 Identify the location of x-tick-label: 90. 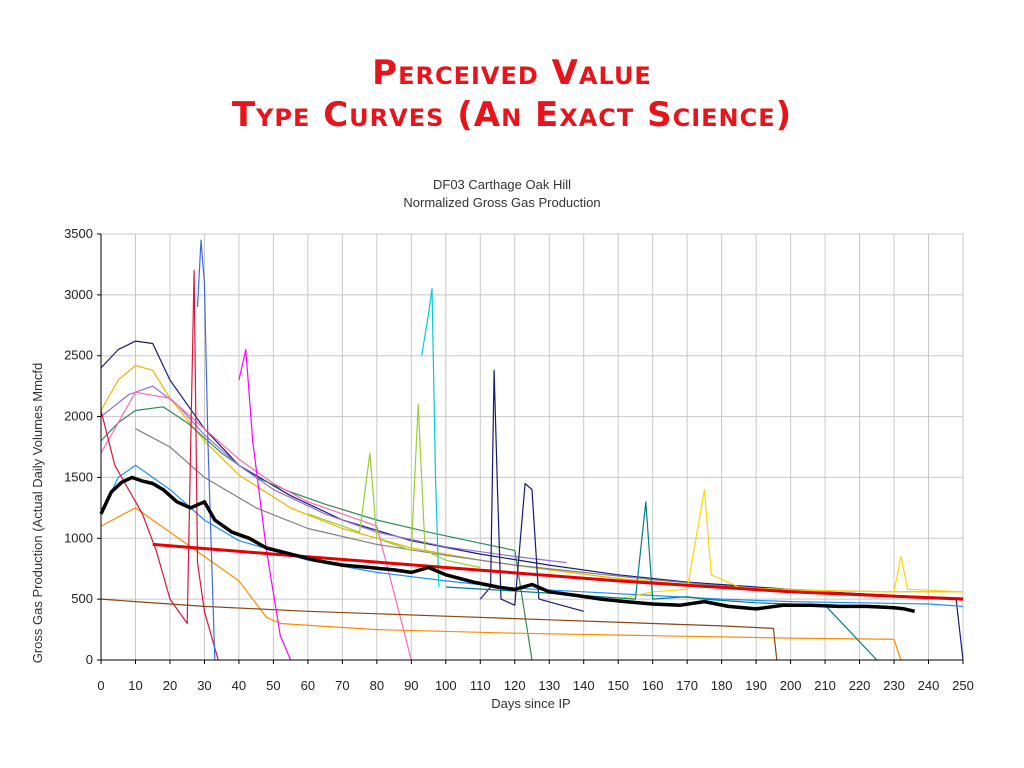
(411, 685).